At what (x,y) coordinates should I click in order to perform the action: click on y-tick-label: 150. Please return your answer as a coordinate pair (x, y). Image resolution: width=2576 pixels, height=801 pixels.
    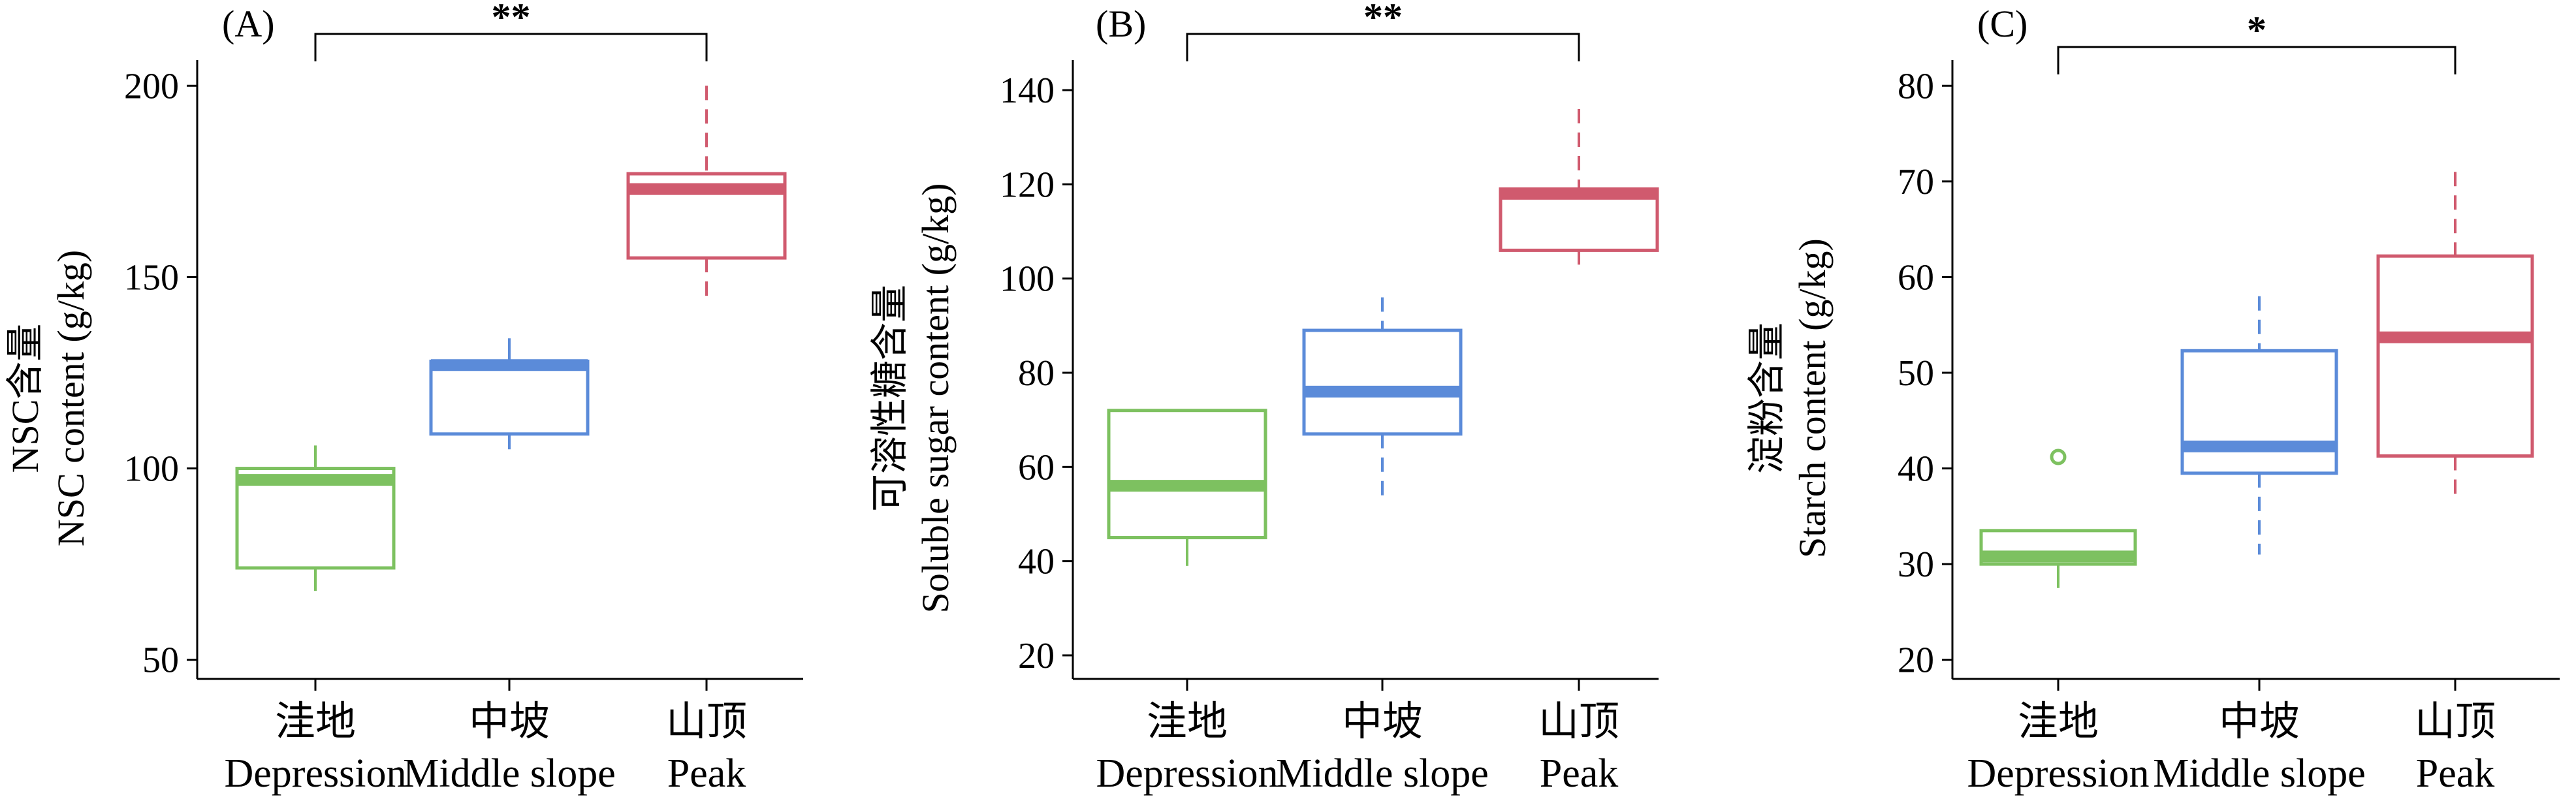
    Looking at the image, I should click on (152, 277).